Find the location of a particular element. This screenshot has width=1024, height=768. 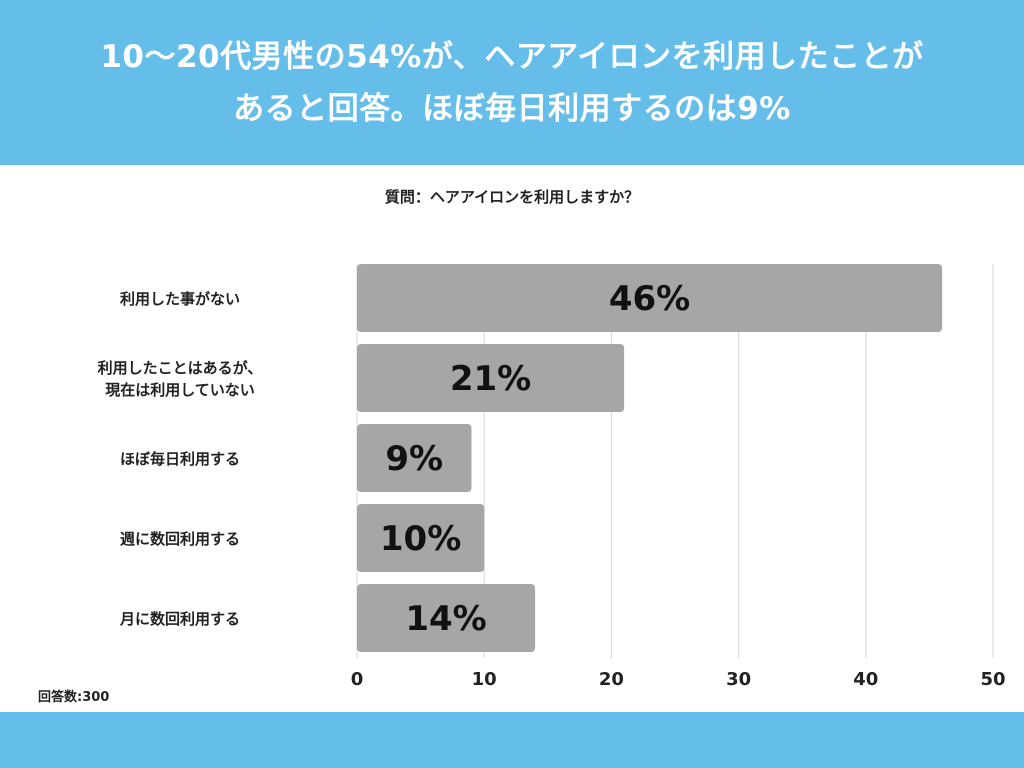

x-tick-label: 50 is located at coordinates (992, 679).